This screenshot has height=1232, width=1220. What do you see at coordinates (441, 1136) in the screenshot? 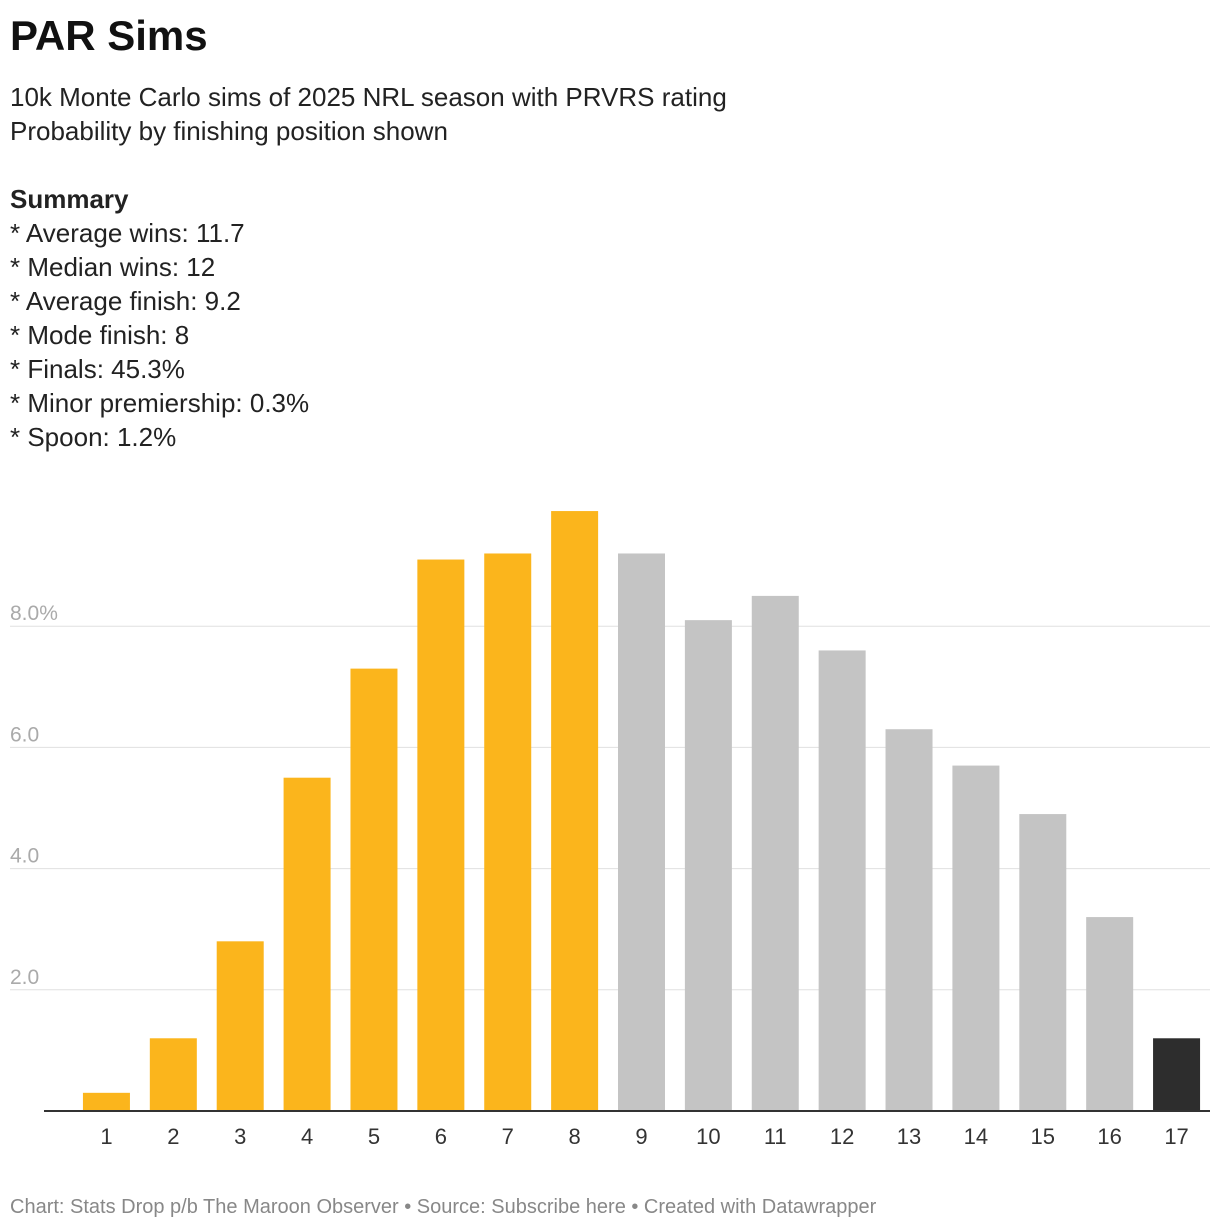
I see `x-tick-label: 6` at bounding box center [441, 1136].